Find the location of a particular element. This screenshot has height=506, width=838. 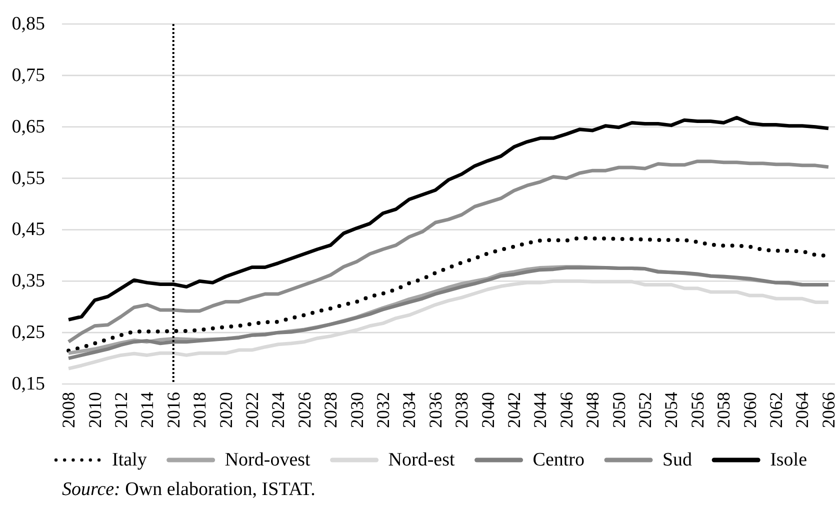

x-tick-label: 2062 is located at coordinates (776, 410).